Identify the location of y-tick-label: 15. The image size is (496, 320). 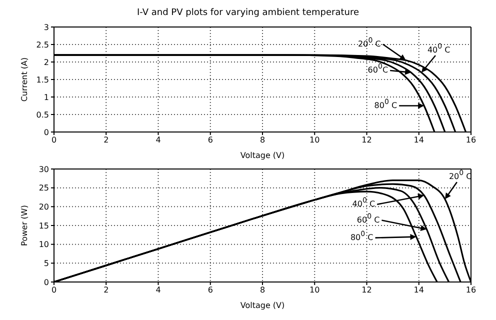
(43, 225).